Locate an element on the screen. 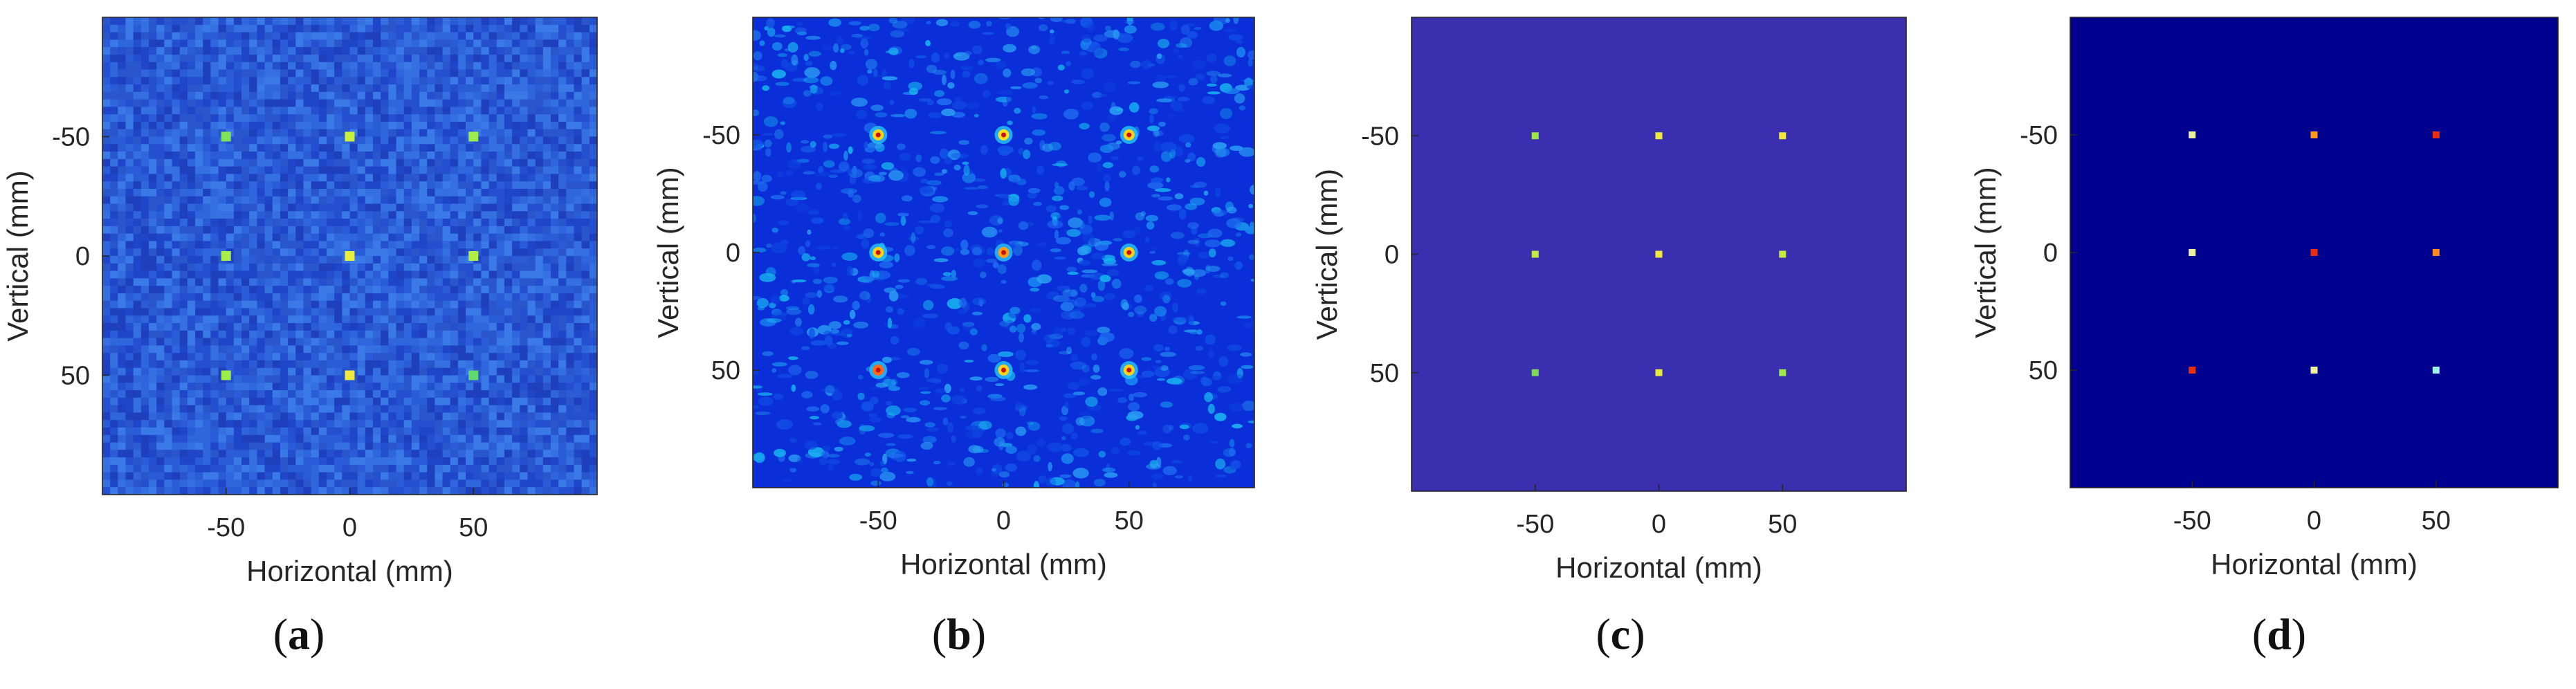 The height and width of the screenshot is (689, 2576). caption-a: (a) is located at coordinates (299, 634).